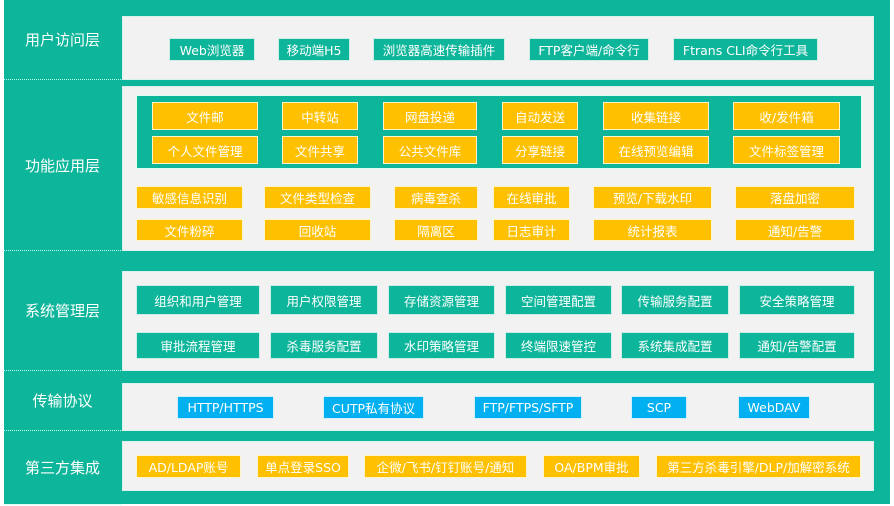 The height and width of the screenshot is (506, 894). Describe the element at coordinates (436, 197) in the screenshot. I see `feature-item: 病毒查杀` at that location.